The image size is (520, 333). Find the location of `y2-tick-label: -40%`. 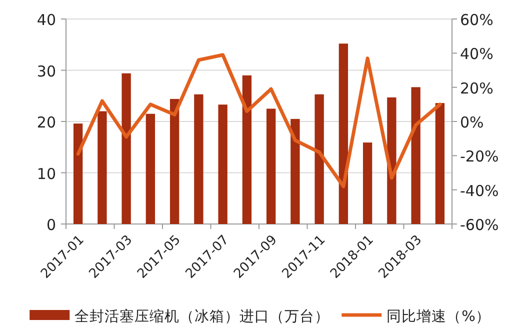

y2-tick-label: -40% is located at coordinates (479, 191).